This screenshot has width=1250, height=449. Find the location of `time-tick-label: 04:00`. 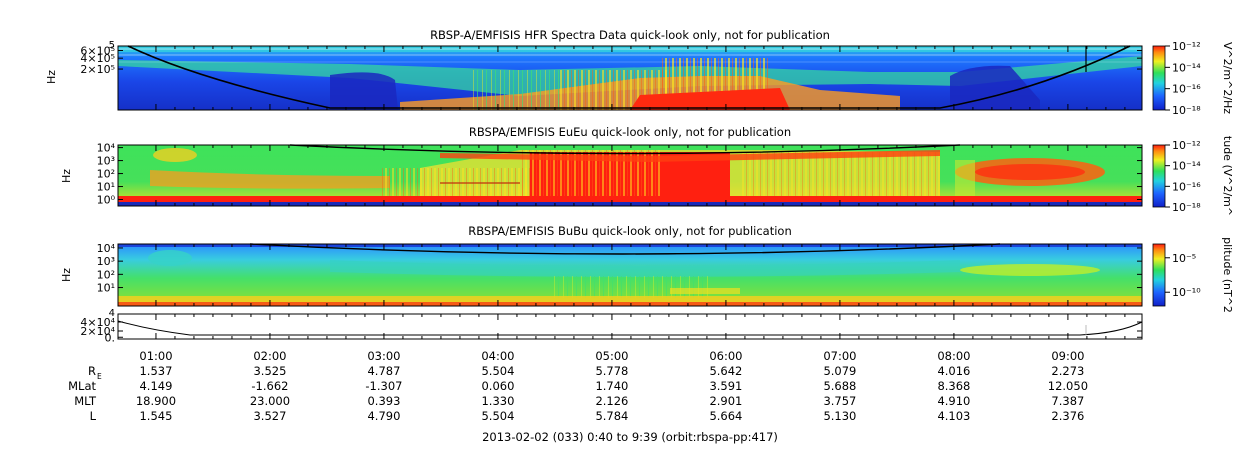

time-tick-label: 04:00 is located at coordinates (497, 356).